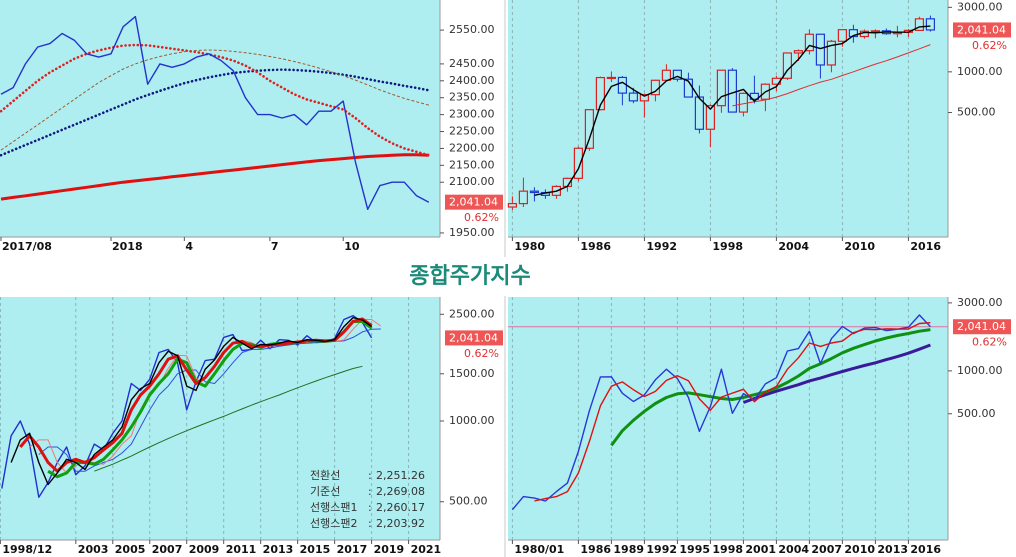 This screenshot has width=1016, height=557. I want to click on readout-value: 2,260.17, so click(400, 507).